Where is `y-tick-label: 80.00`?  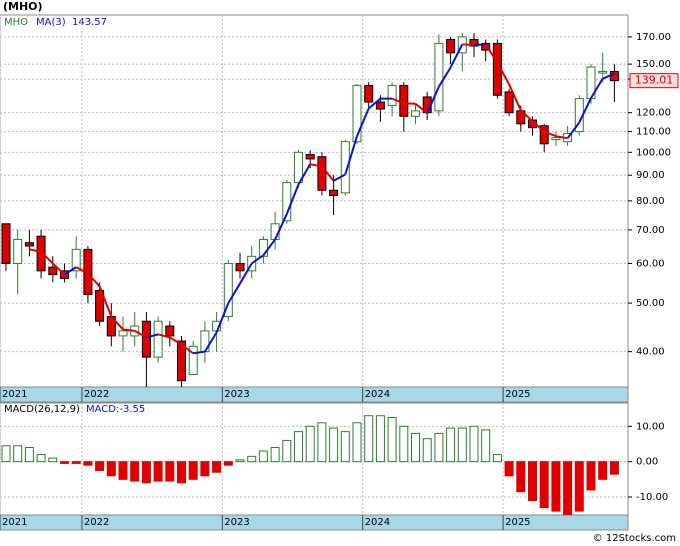
y-tick-label: 80.00 is located at coordinates (650, 201).